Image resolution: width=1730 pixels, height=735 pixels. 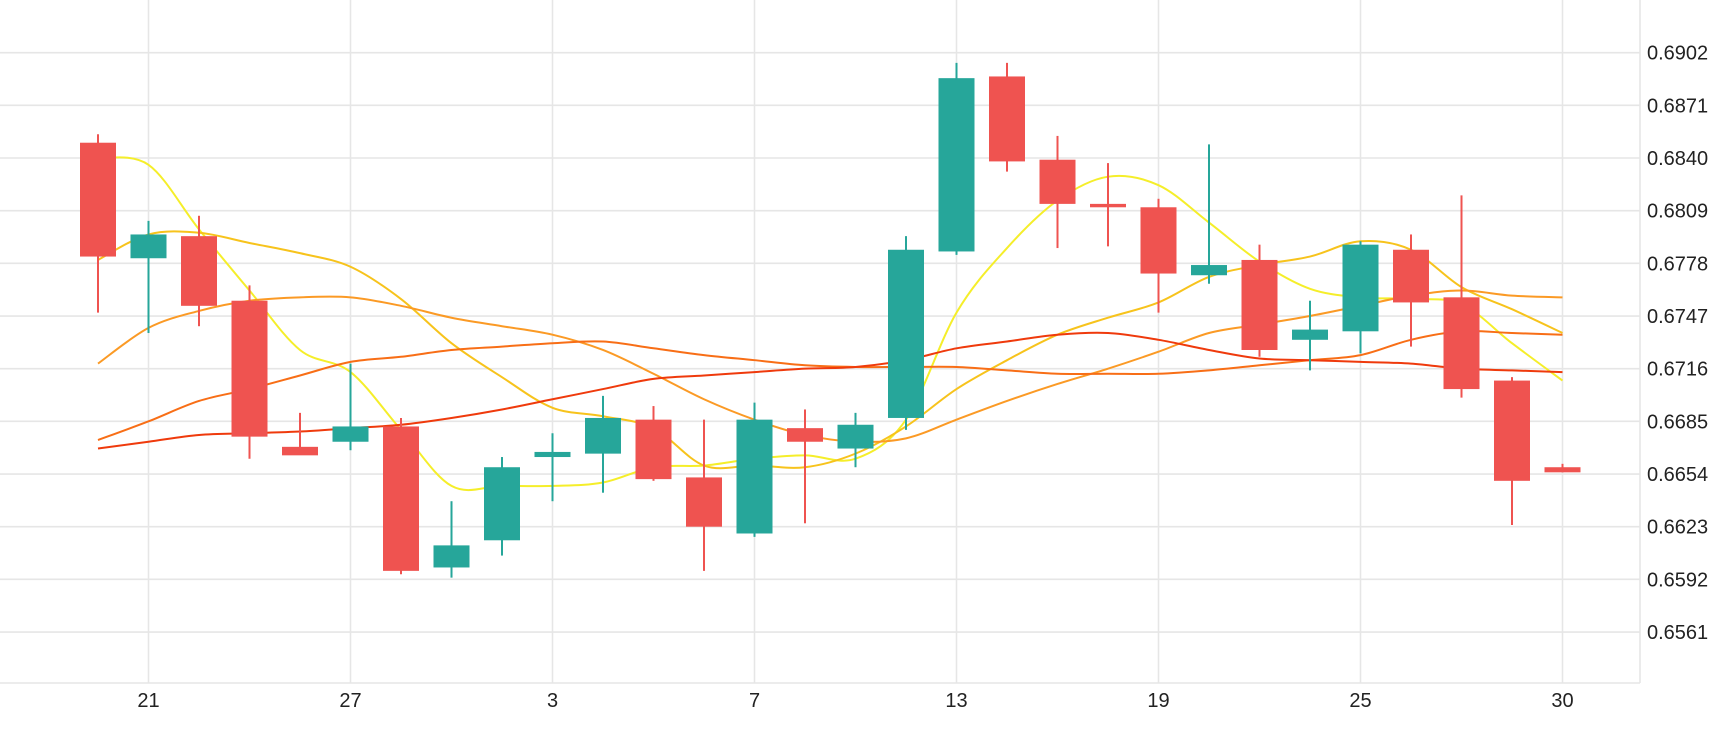 I want to click on y-tick-label: 0.6561, so click(x=1677, y=633).